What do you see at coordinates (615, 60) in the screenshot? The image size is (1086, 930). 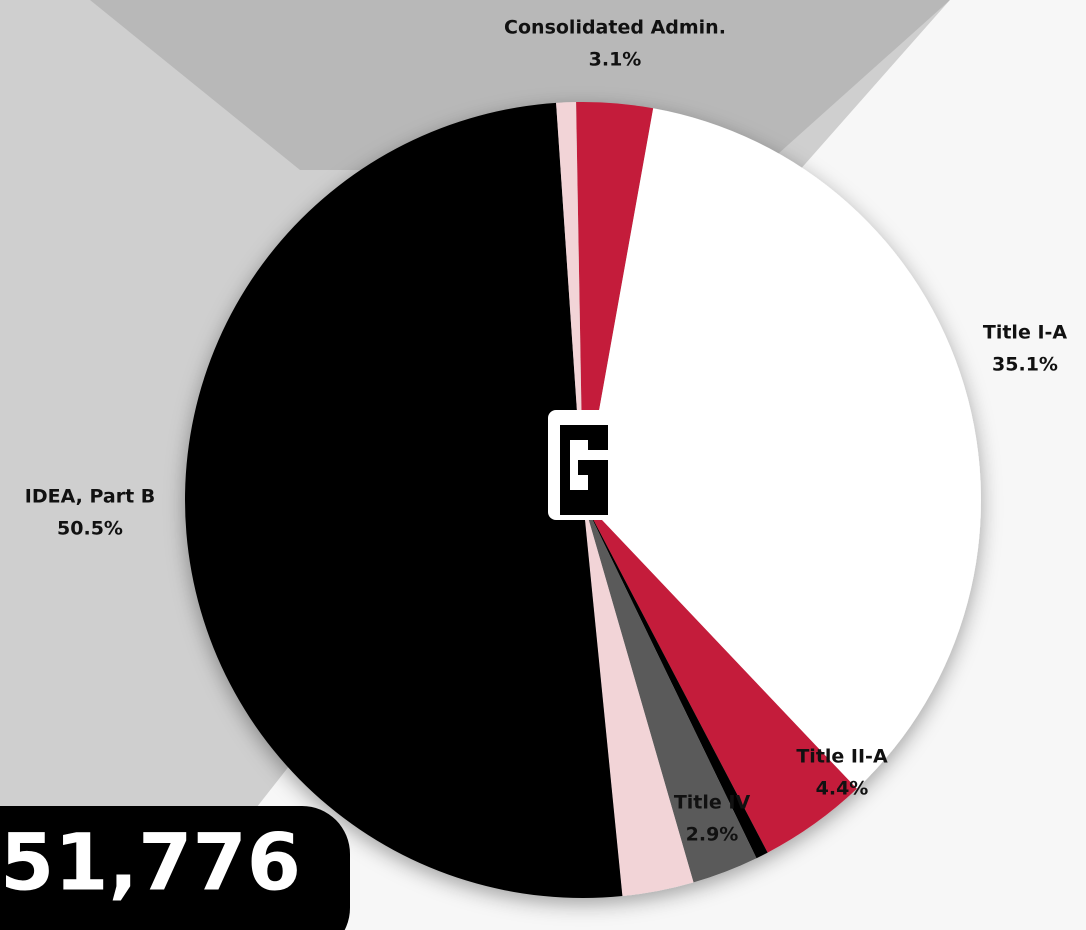 I see `value-label: 3.1%` at bounding box center [615, 60].